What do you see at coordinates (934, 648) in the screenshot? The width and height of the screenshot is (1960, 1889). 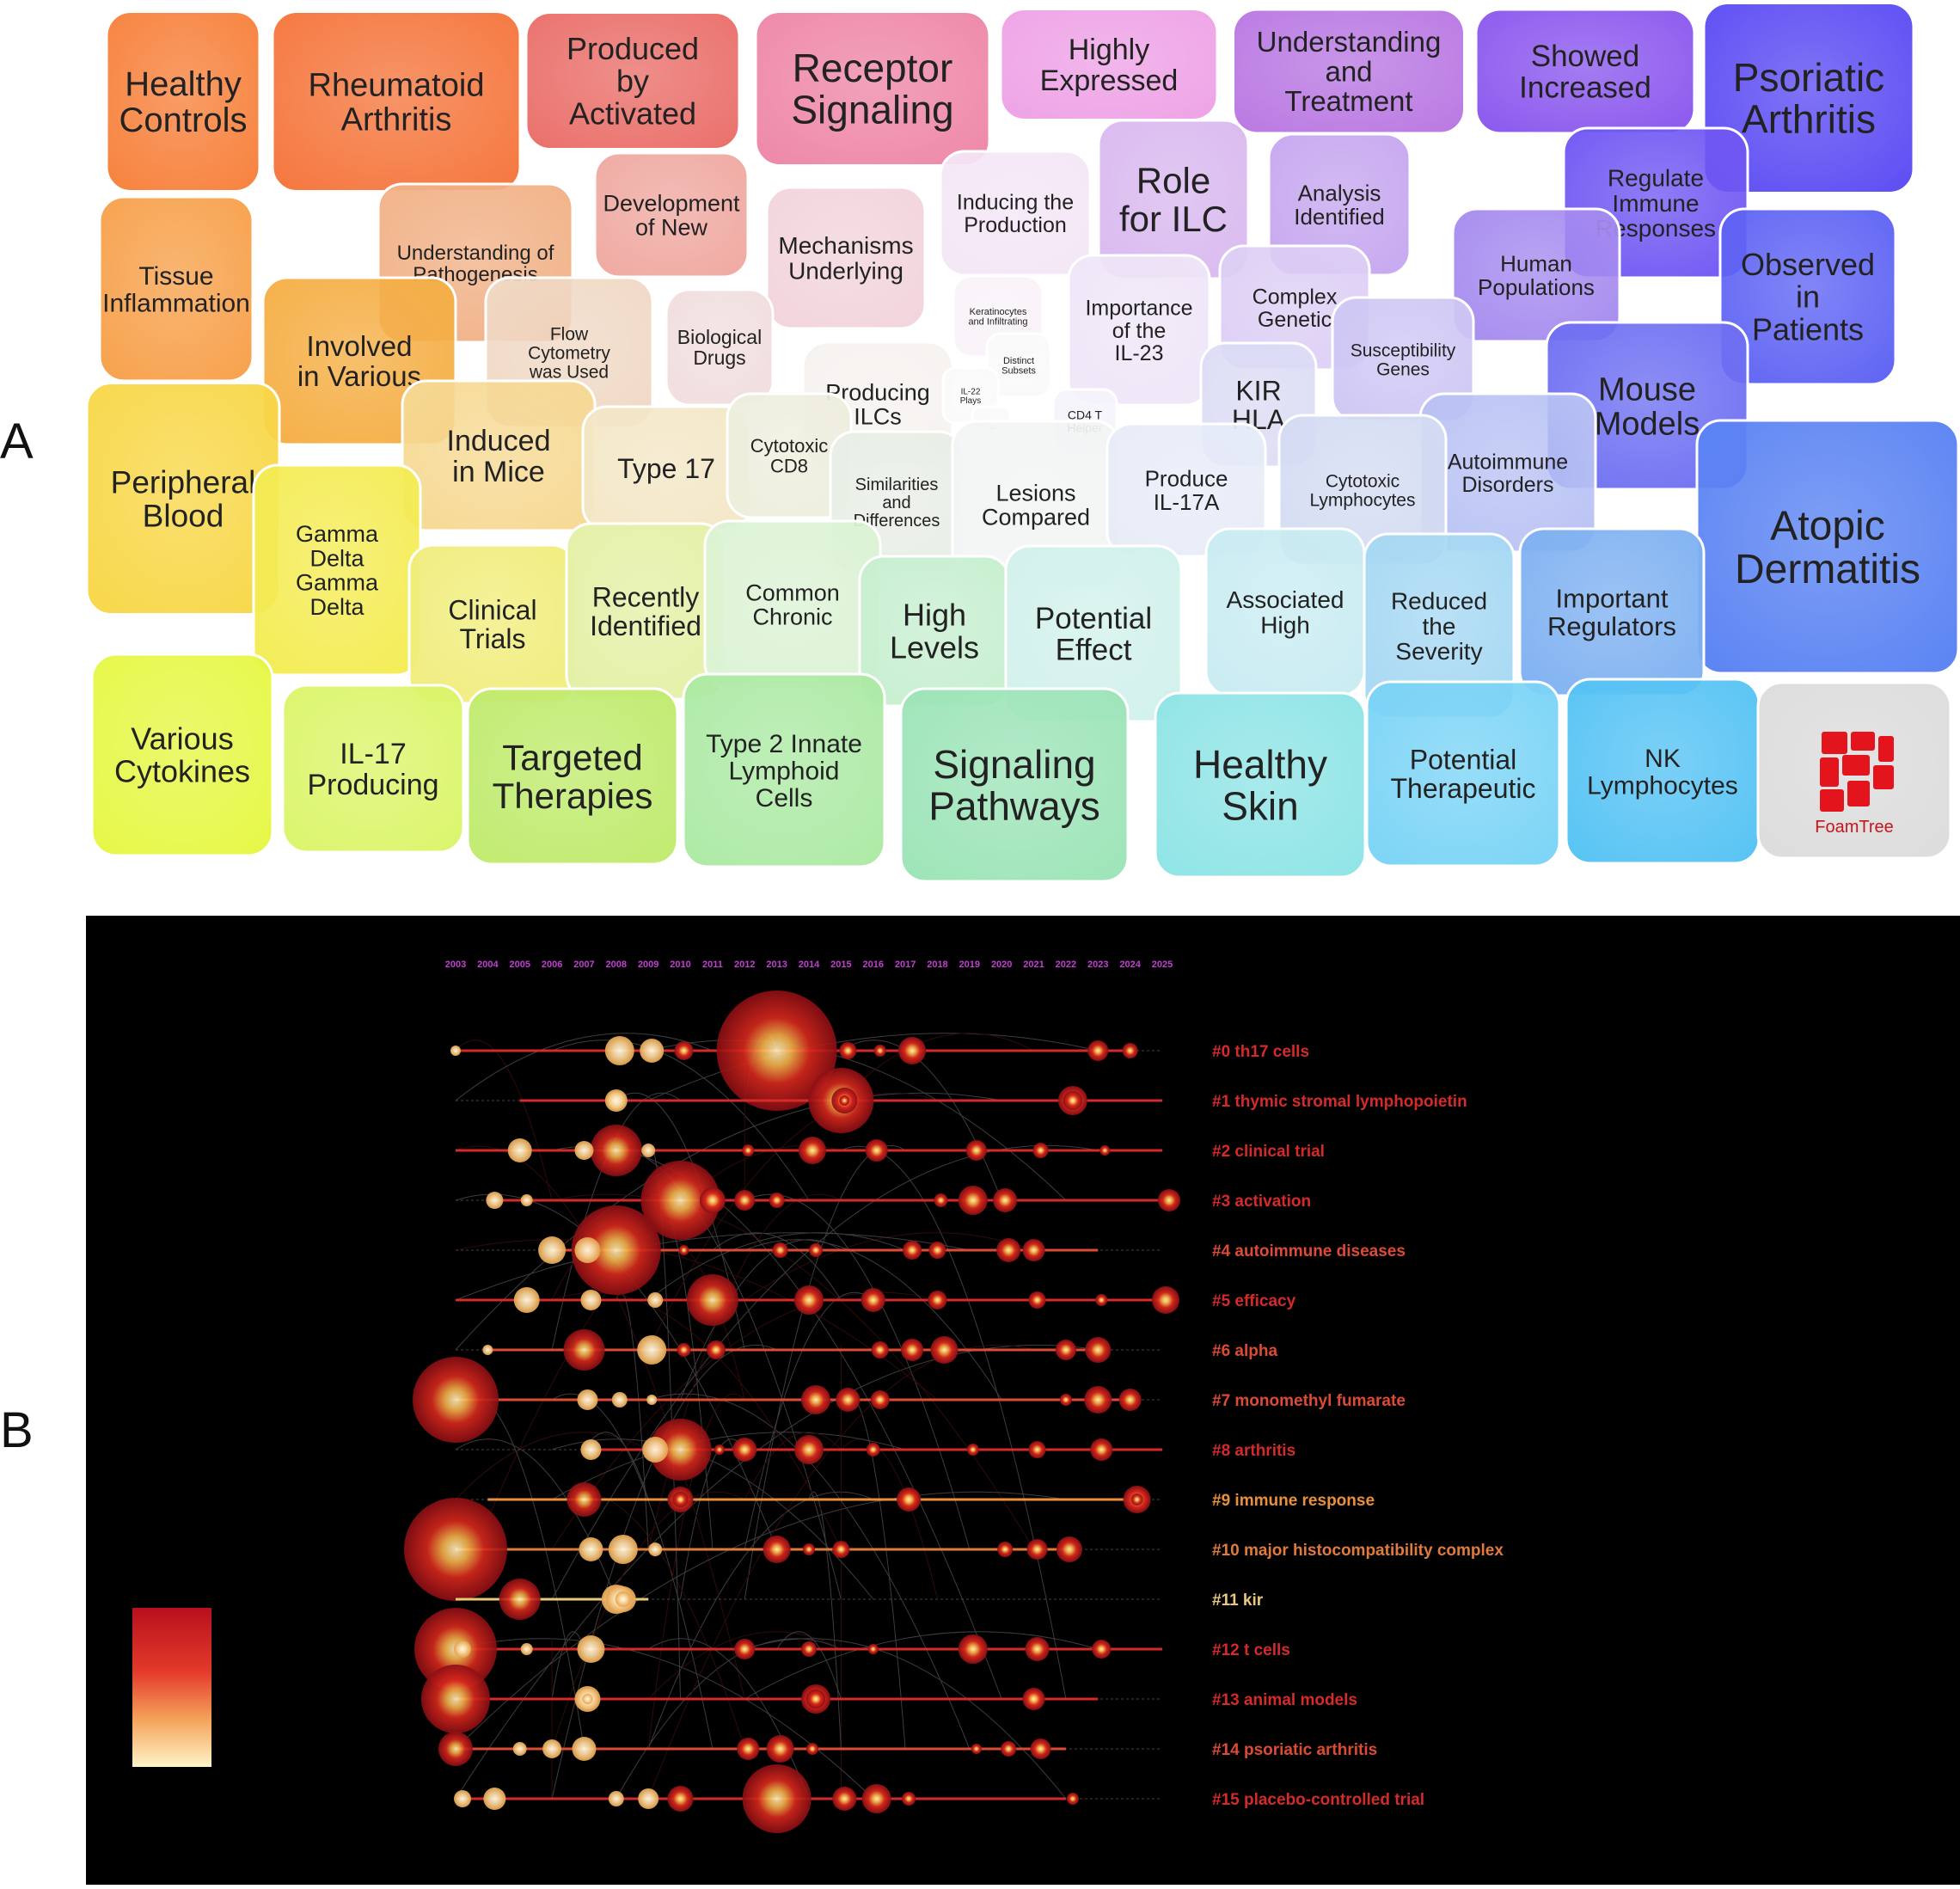 I see `foam-cell-text: Levels` at bounding box center [934, 648].